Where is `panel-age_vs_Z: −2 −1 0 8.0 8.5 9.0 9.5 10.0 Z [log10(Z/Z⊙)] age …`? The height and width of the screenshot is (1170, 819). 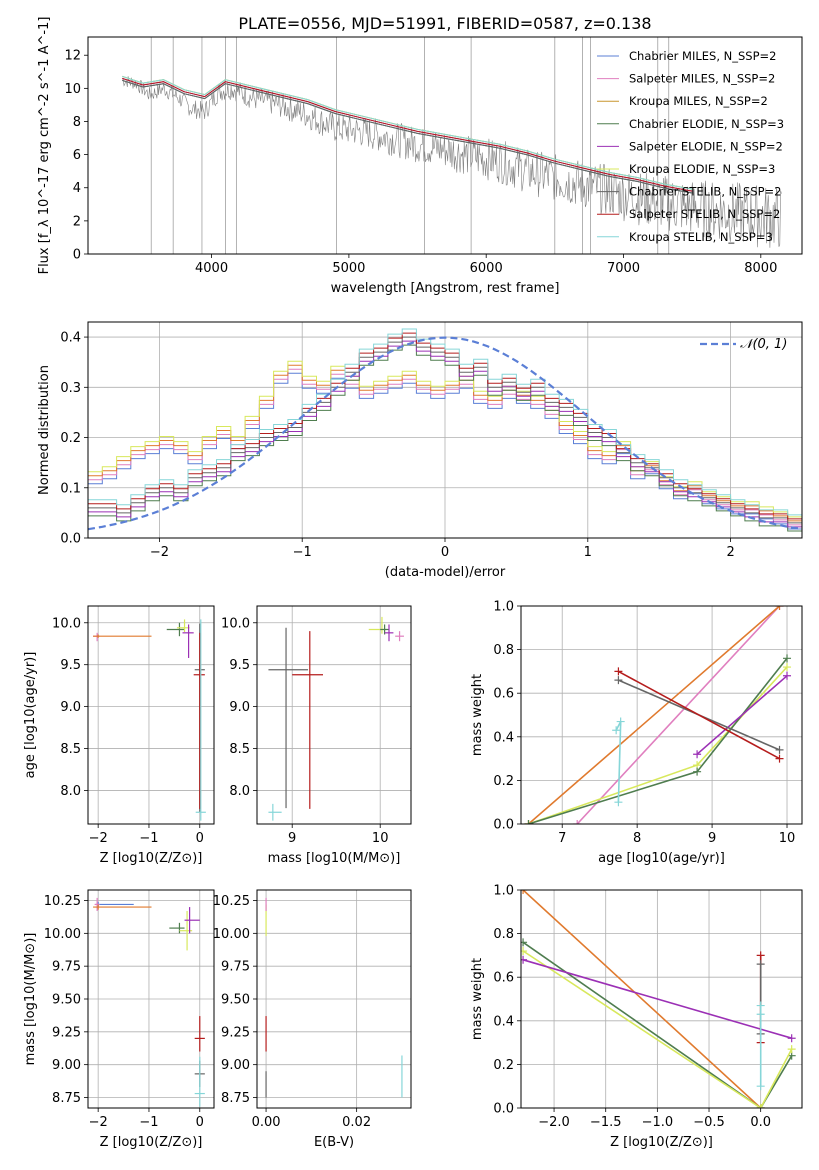 panel-age_vs_Z: −2 −1 0 8.0 8.5 9.0 9.5 10.0 Z [log10(Z/Z⊙)] age … is located at coordinates (119, 735).